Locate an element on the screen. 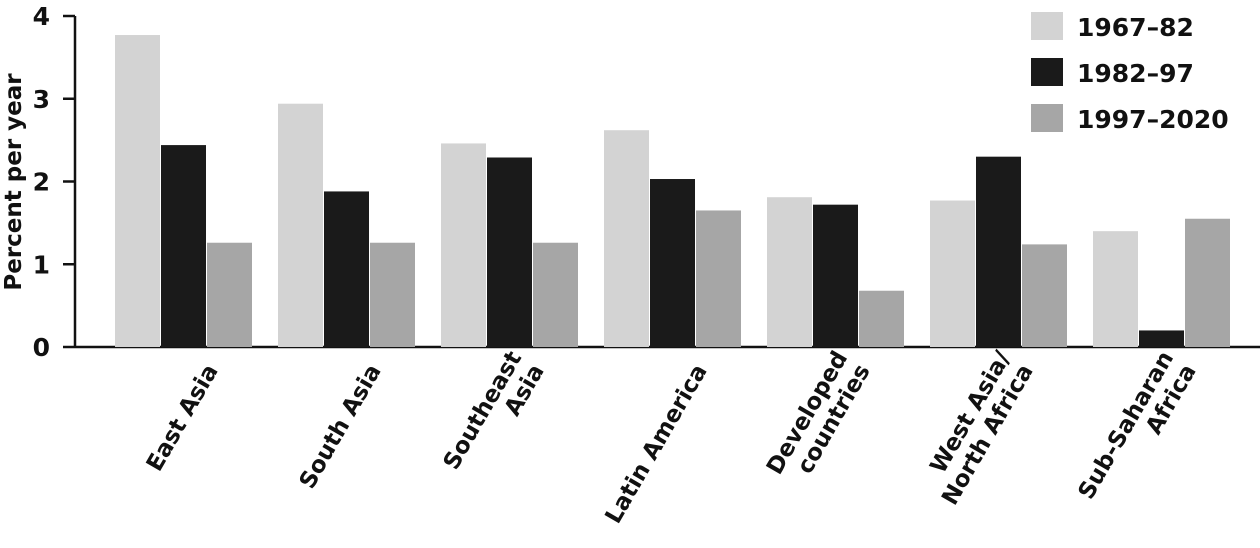  y-tick-label: 2 is located at coordinates (41, 182).